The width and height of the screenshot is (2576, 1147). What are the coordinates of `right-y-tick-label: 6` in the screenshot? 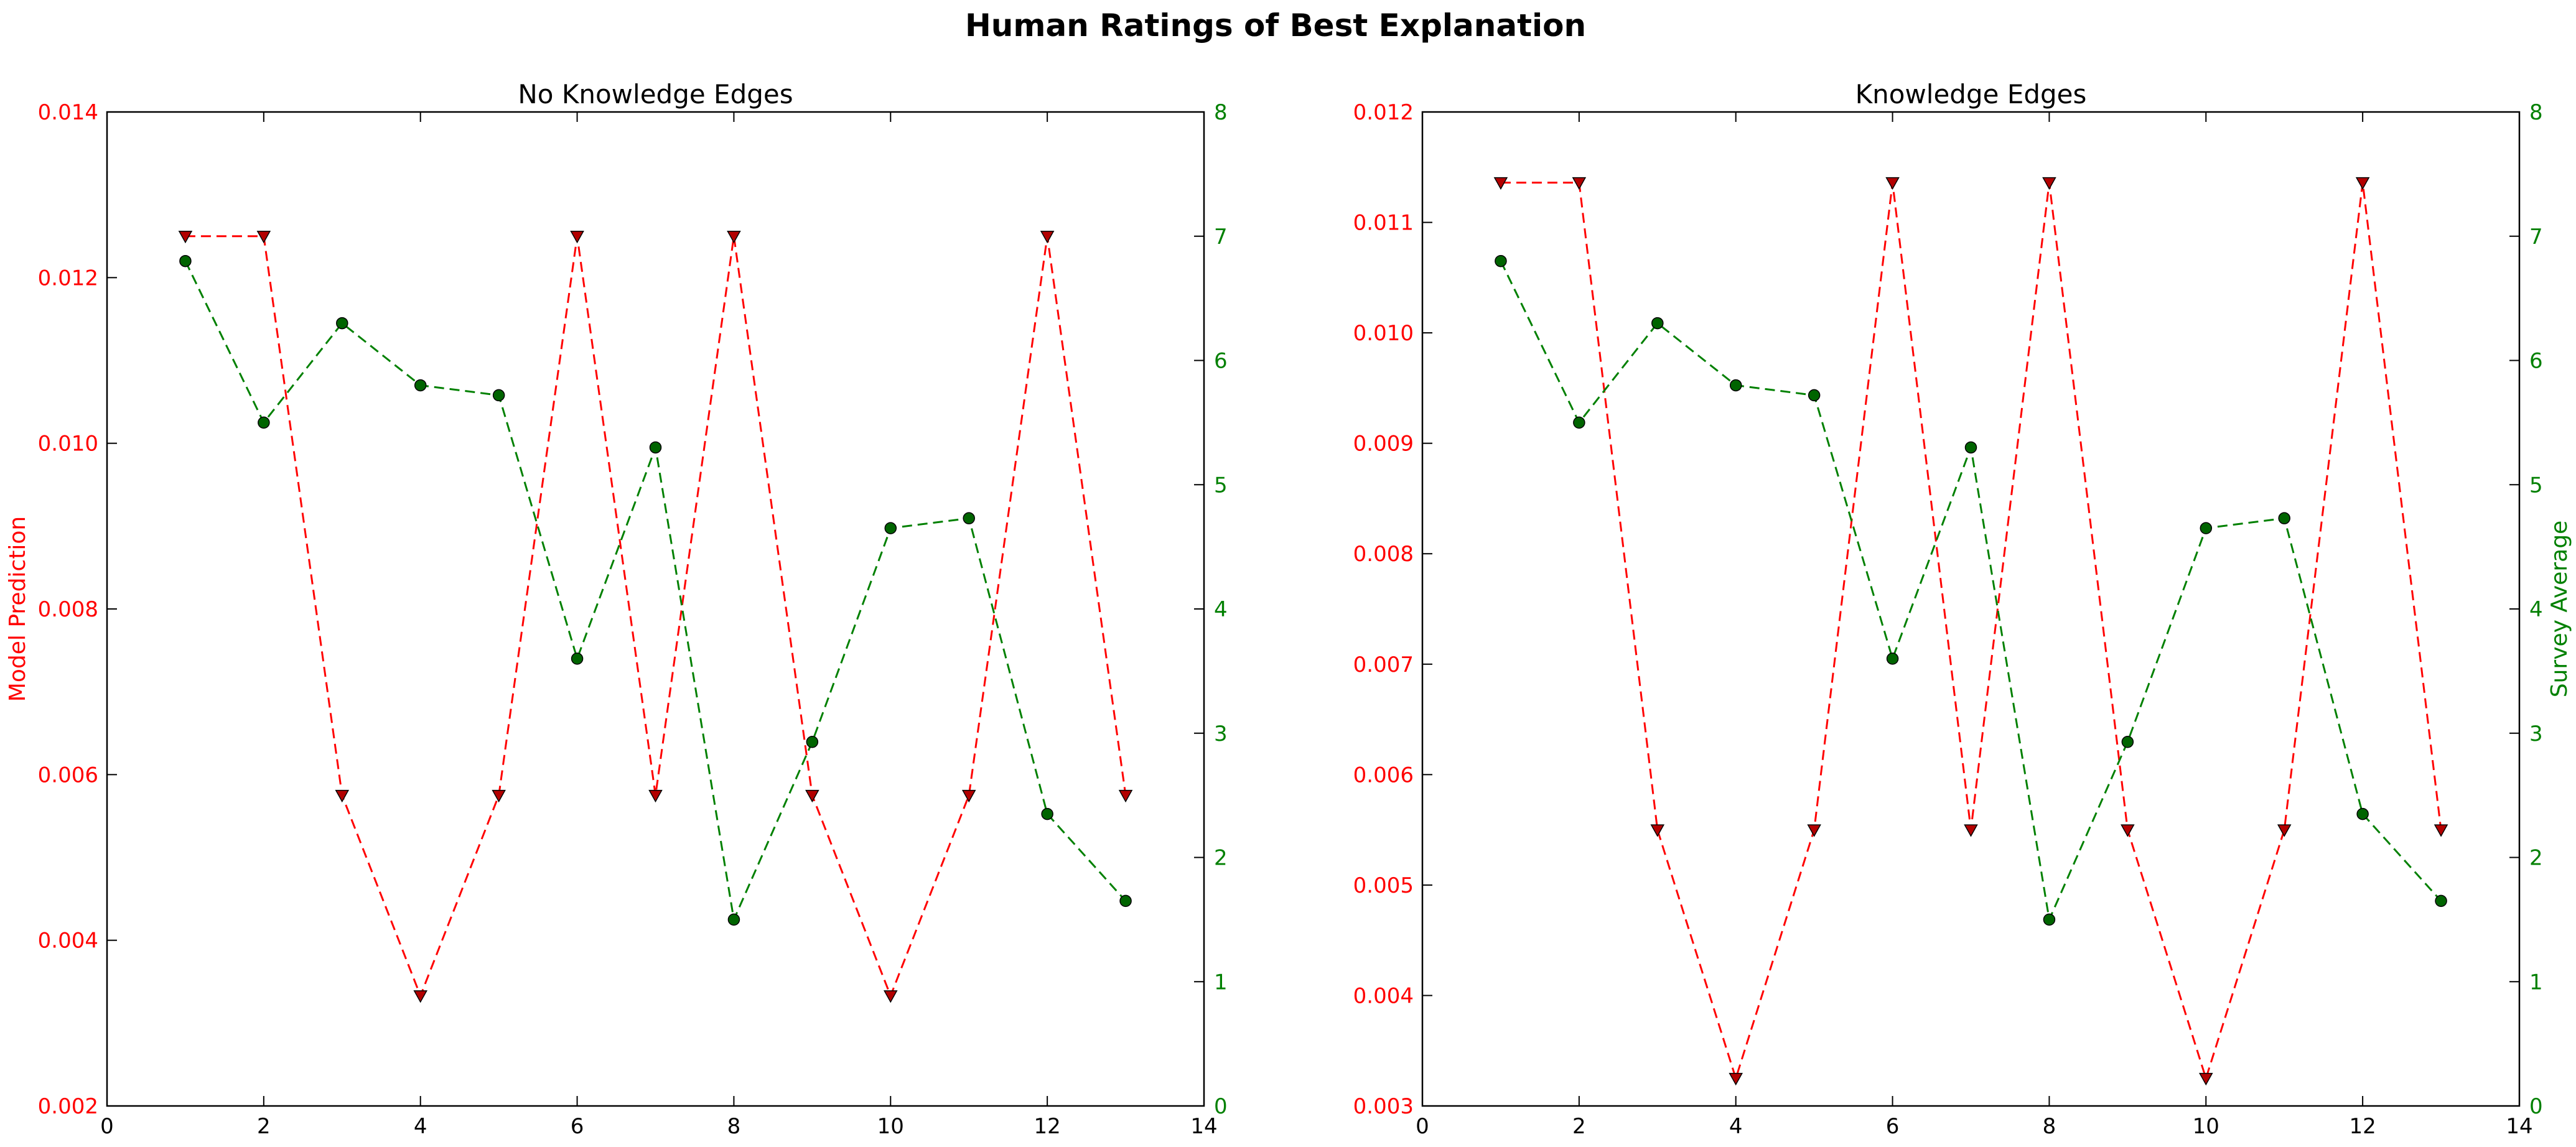 It's located at (1221, 362).